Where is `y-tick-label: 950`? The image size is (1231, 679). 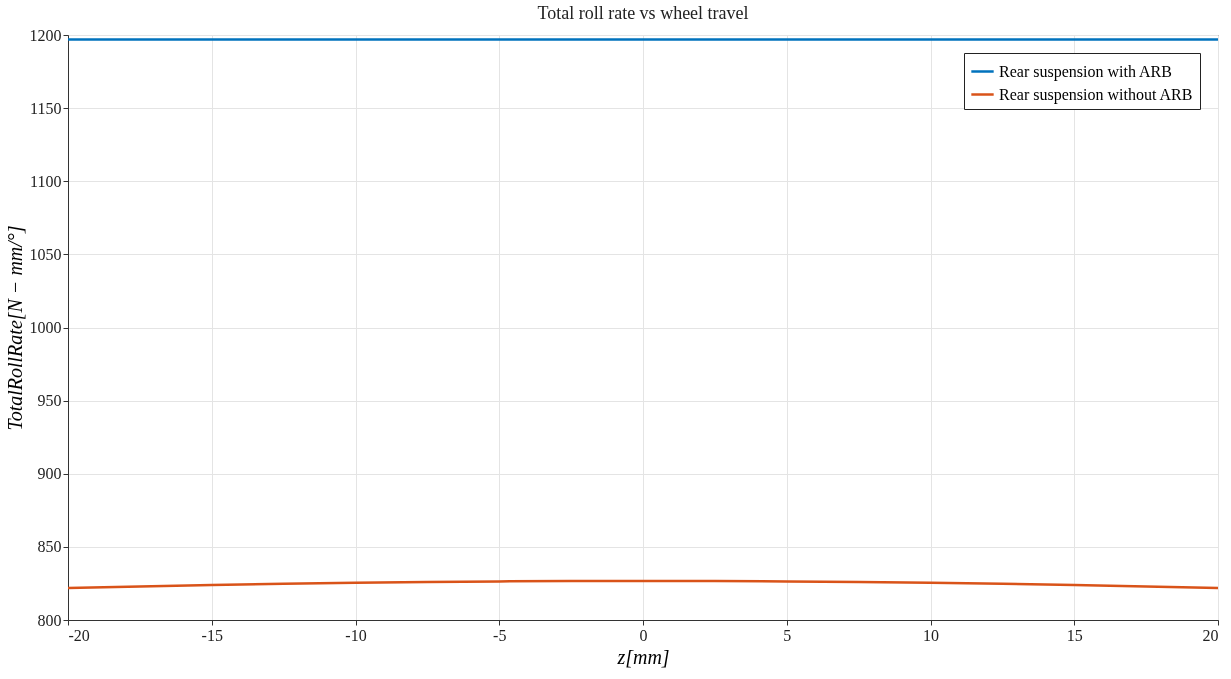
y-tick-label: 950 is located at coordinates (49, 401).